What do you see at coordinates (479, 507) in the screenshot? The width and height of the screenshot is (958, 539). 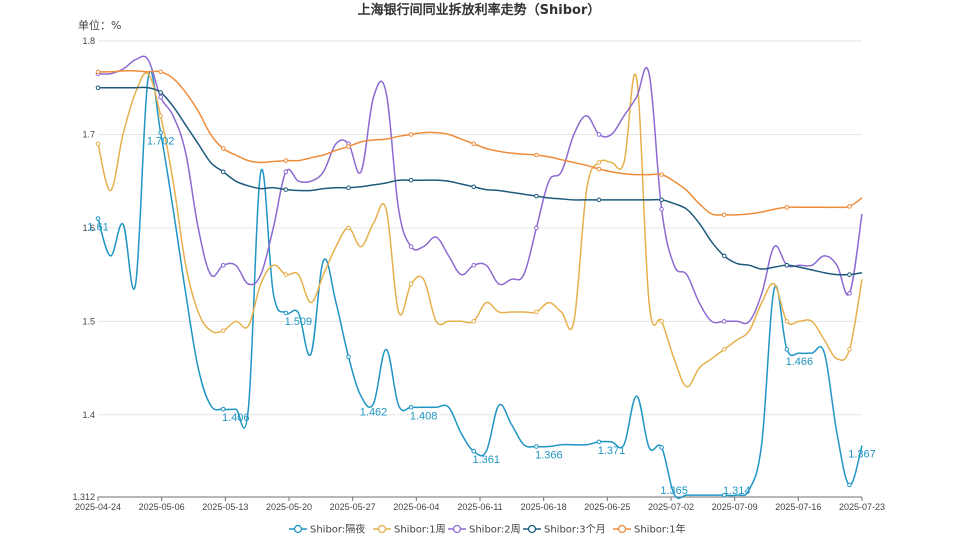 I see `x-tick-label: 2025-06-11` at bounding box center [479, 507].